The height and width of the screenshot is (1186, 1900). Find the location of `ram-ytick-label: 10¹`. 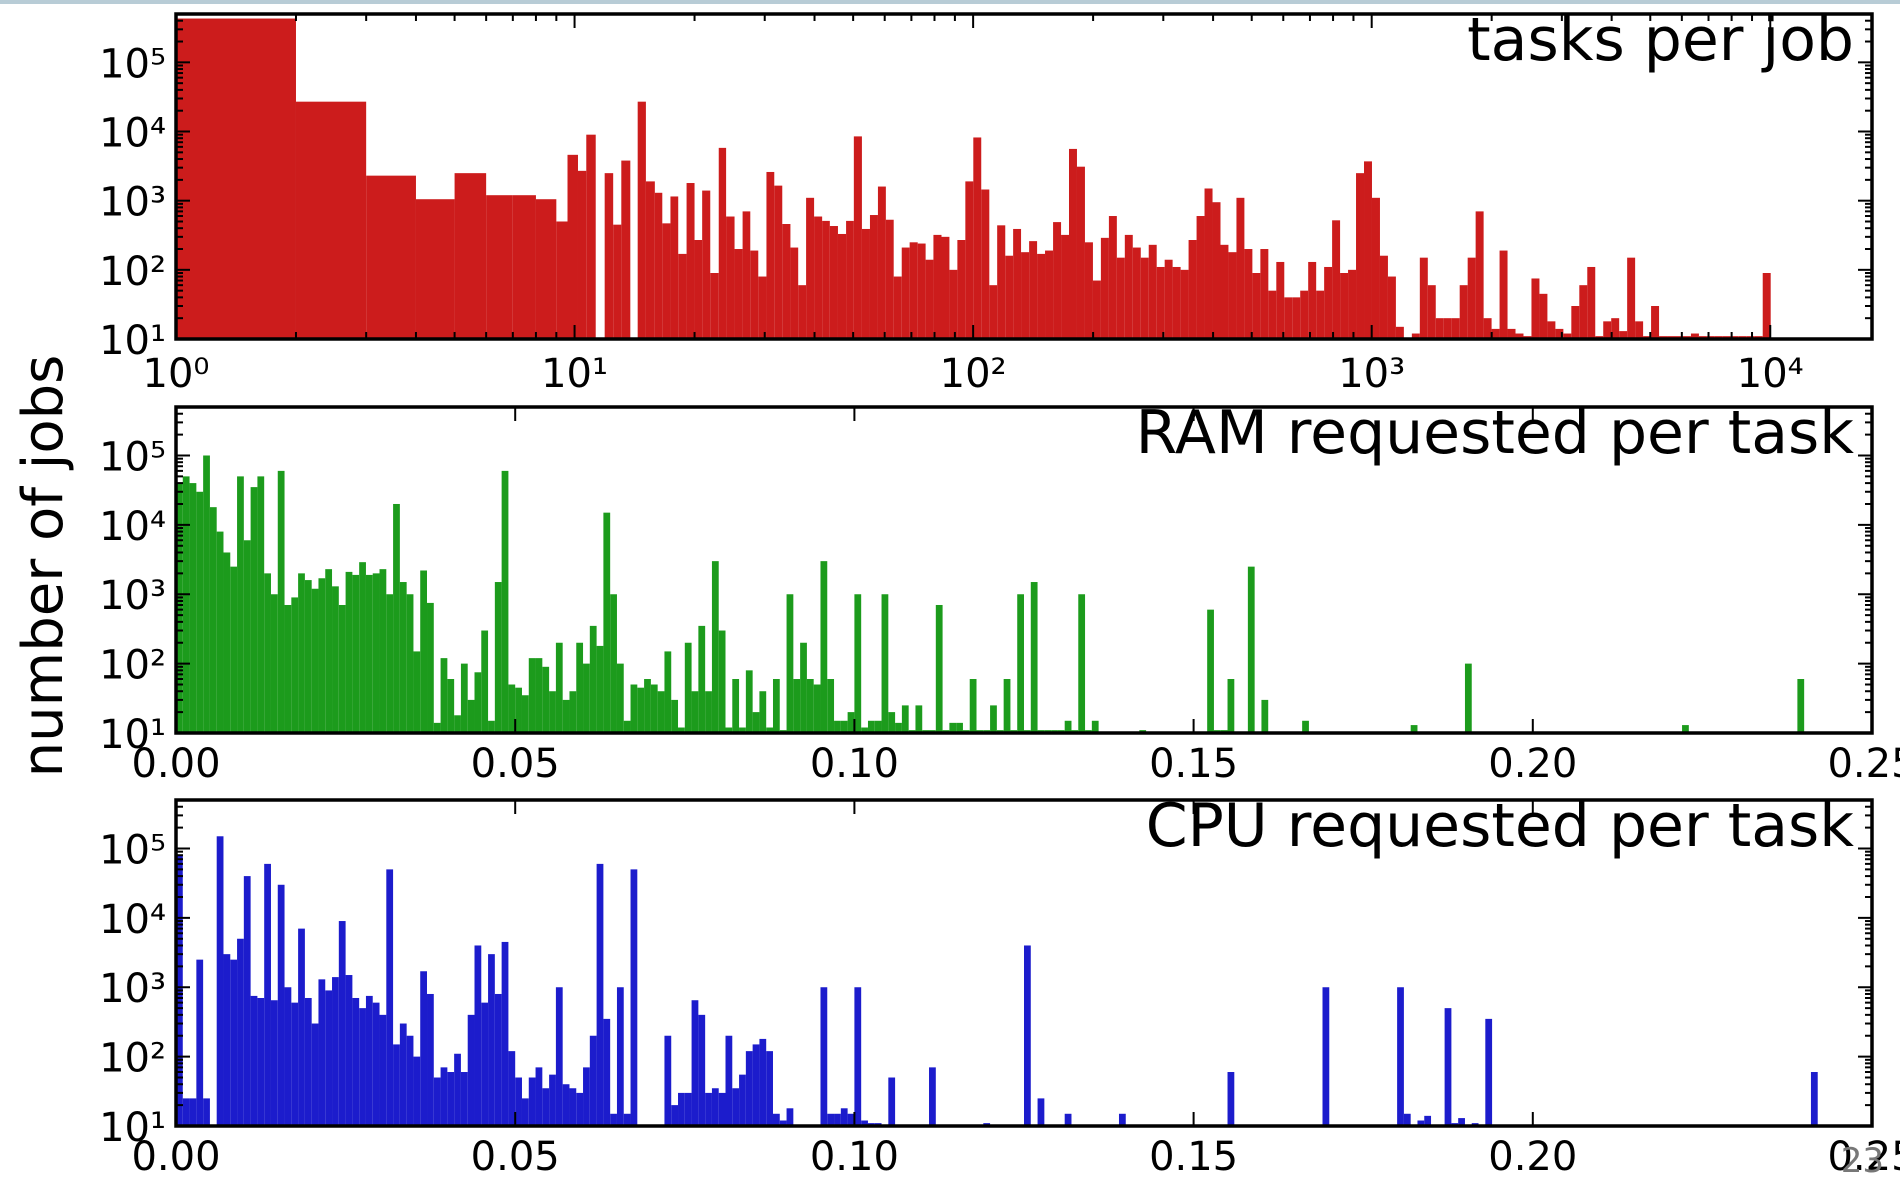

ram-ytick-label: 10¹ is located at coordinates (132, 735).